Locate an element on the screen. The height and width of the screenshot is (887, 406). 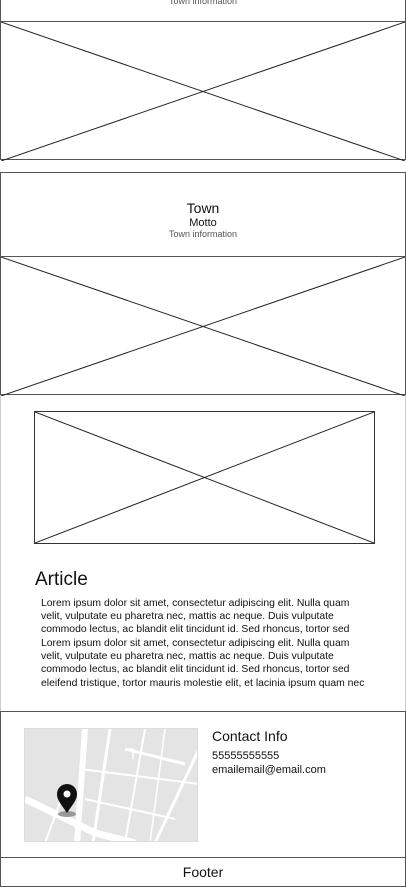
footer: Footer is located at coordinates (203, 872).